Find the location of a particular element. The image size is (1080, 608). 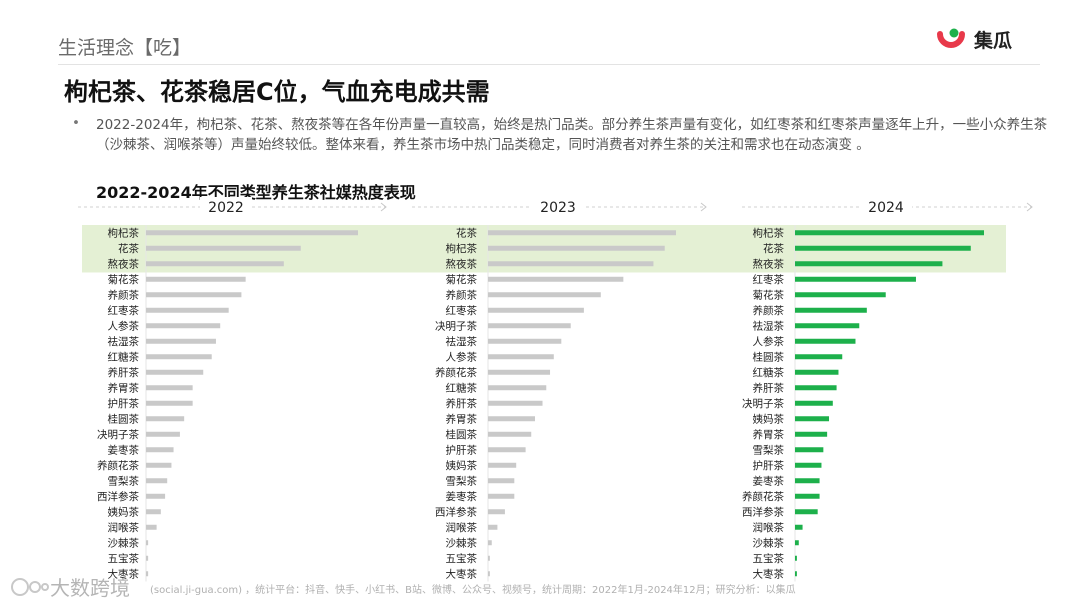

watermark-icon is located at coordinates (30, 586).